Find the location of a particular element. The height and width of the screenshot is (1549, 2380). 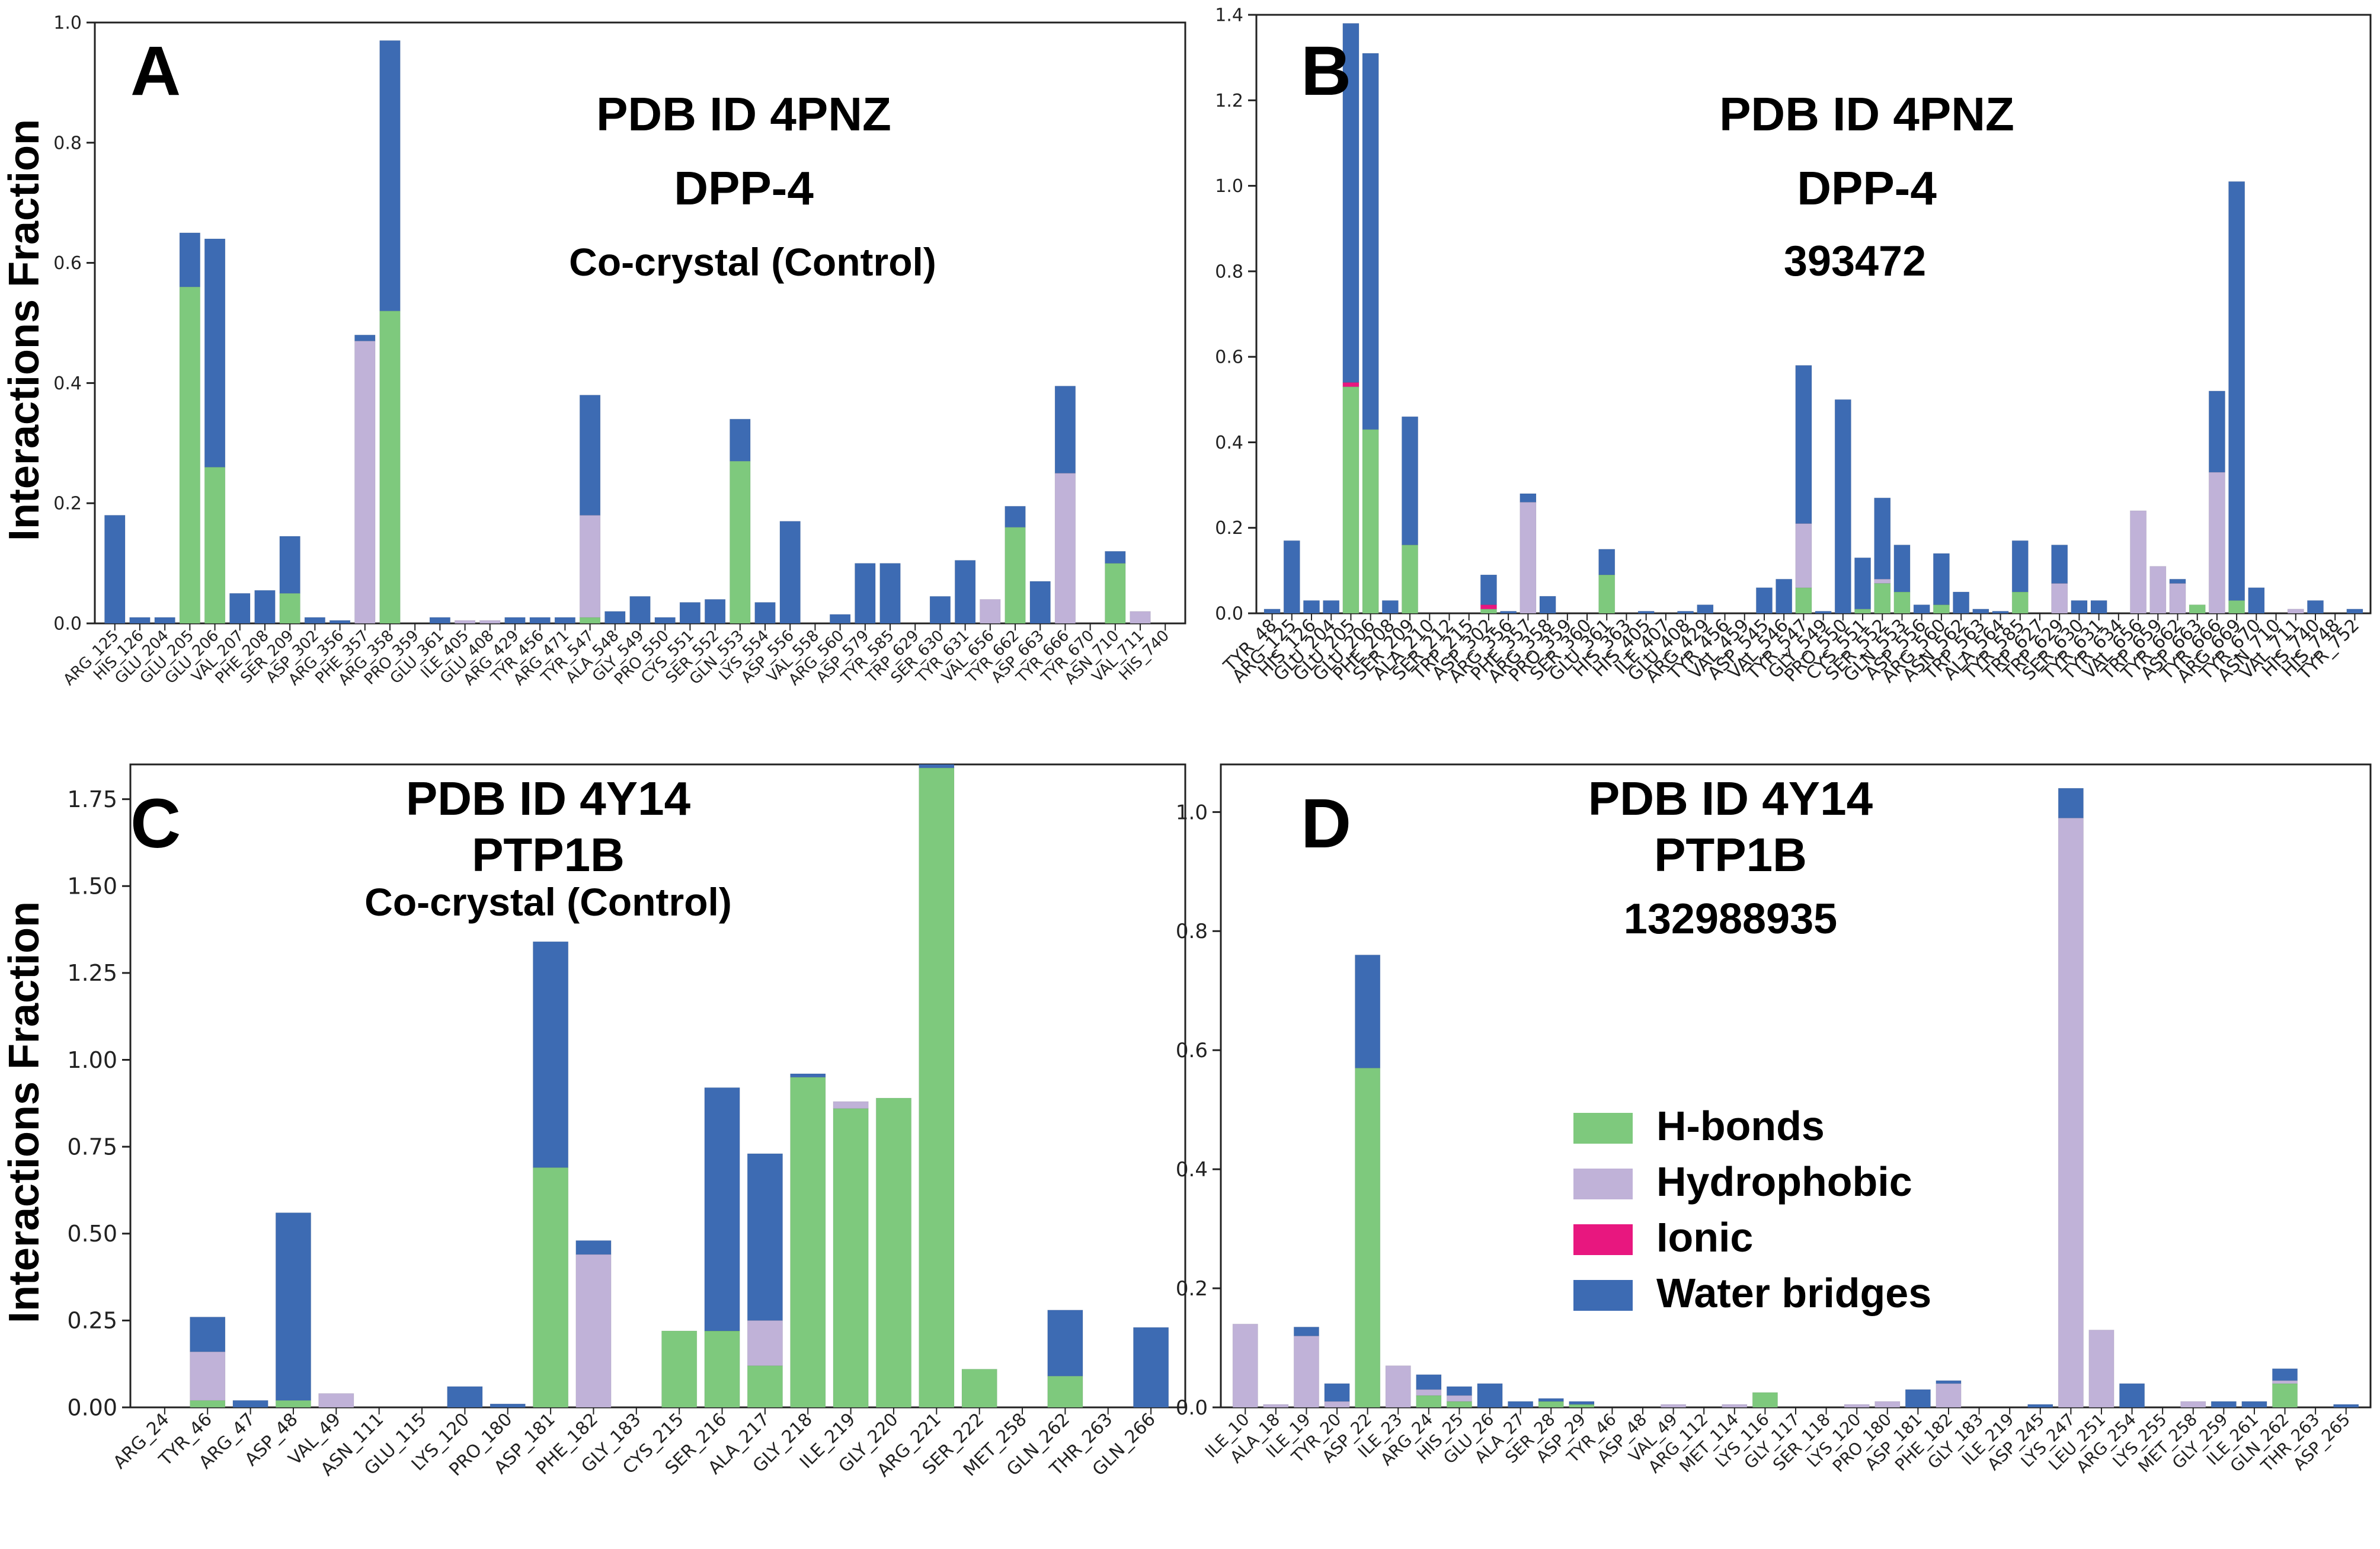

panel-c-ytick-label: 0.00 is located at coordinates (92, 1407).